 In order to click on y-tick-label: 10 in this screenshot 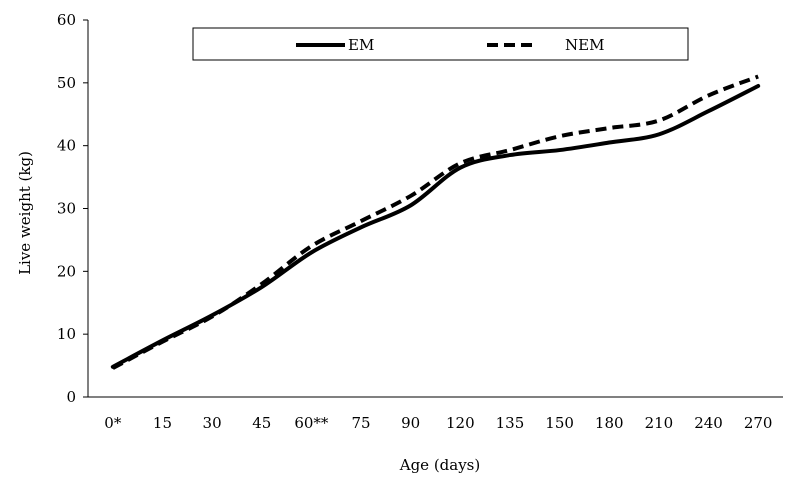, I will do `click(66, 334)`.